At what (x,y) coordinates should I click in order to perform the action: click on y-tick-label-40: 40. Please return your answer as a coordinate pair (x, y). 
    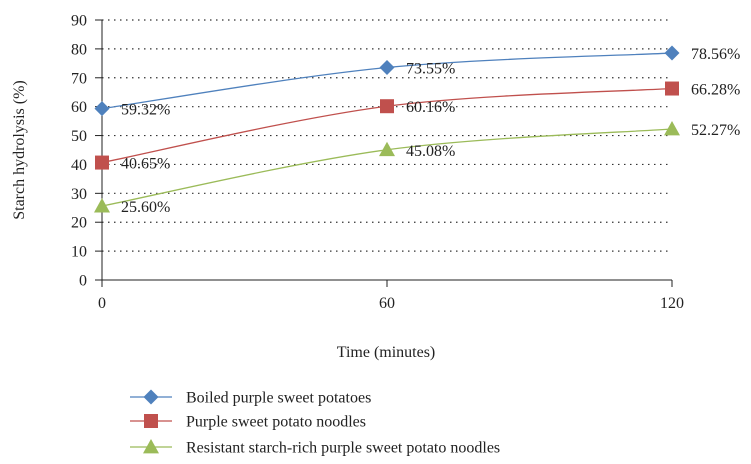
    Looking at the image, I should click on (79, 165).